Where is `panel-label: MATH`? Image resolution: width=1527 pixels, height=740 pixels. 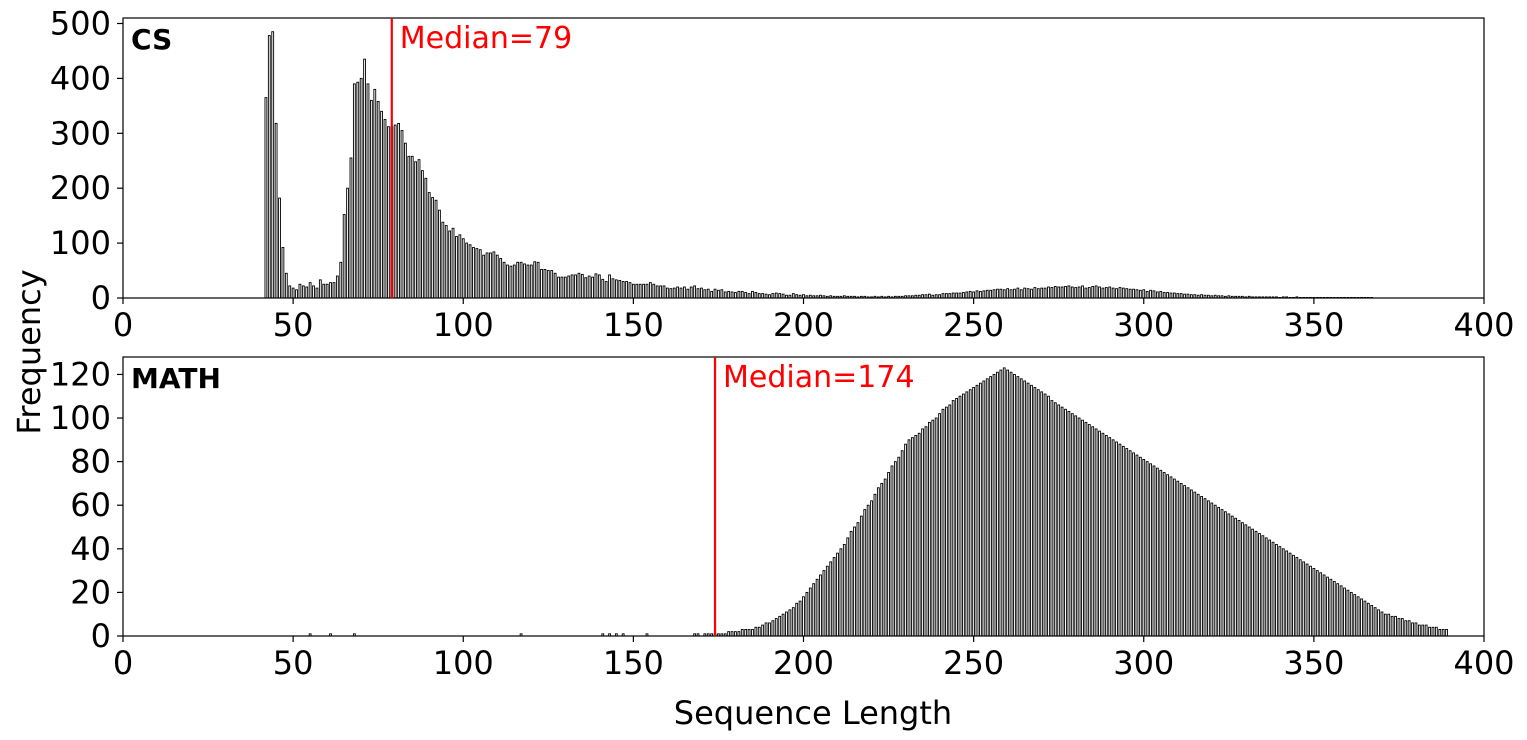
panel-label: MATH is located at coordinates (176, 378).